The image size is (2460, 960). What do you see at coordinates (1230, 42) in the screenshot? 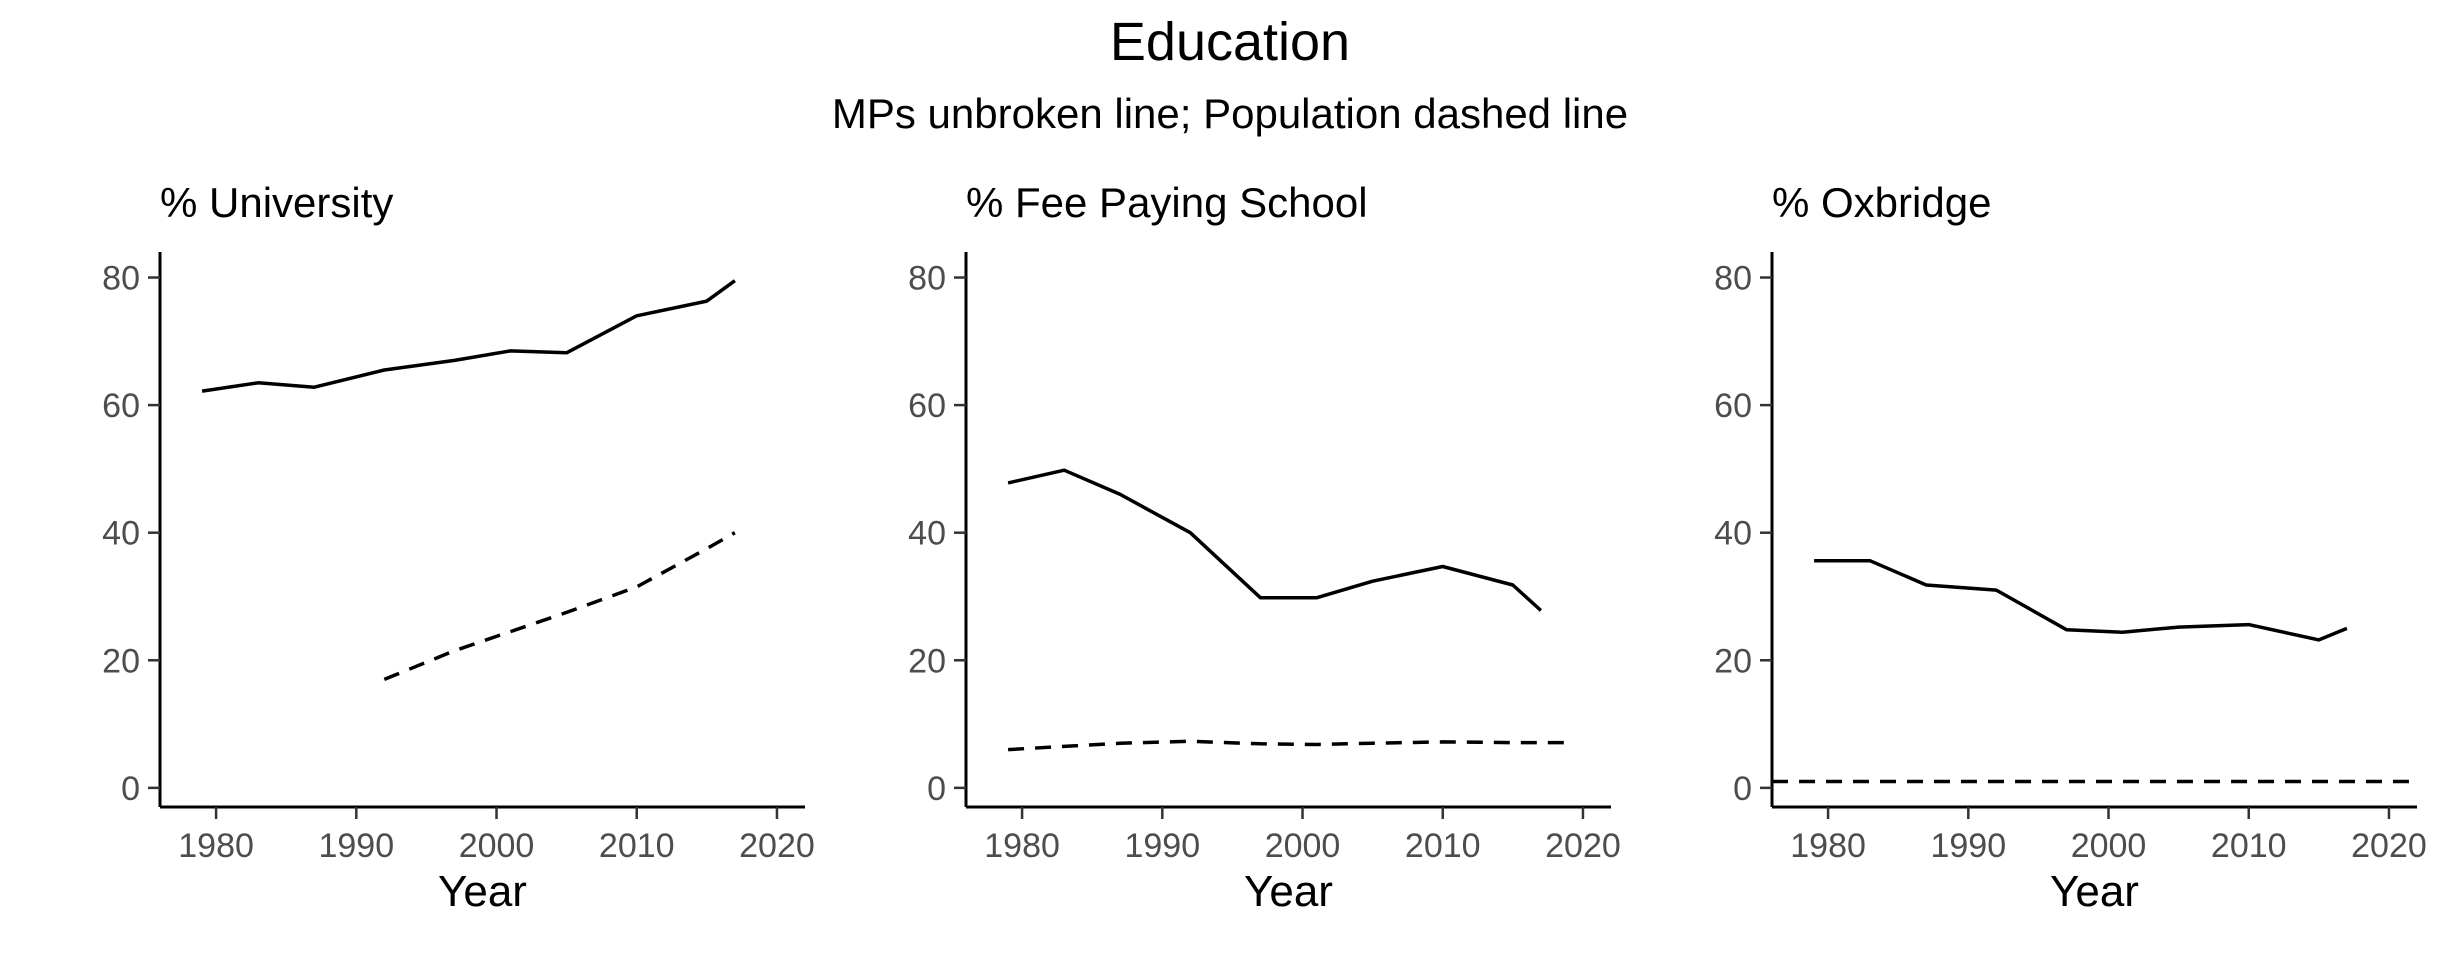
I see `figure-title: Education` at bounding box center [1230, 42].